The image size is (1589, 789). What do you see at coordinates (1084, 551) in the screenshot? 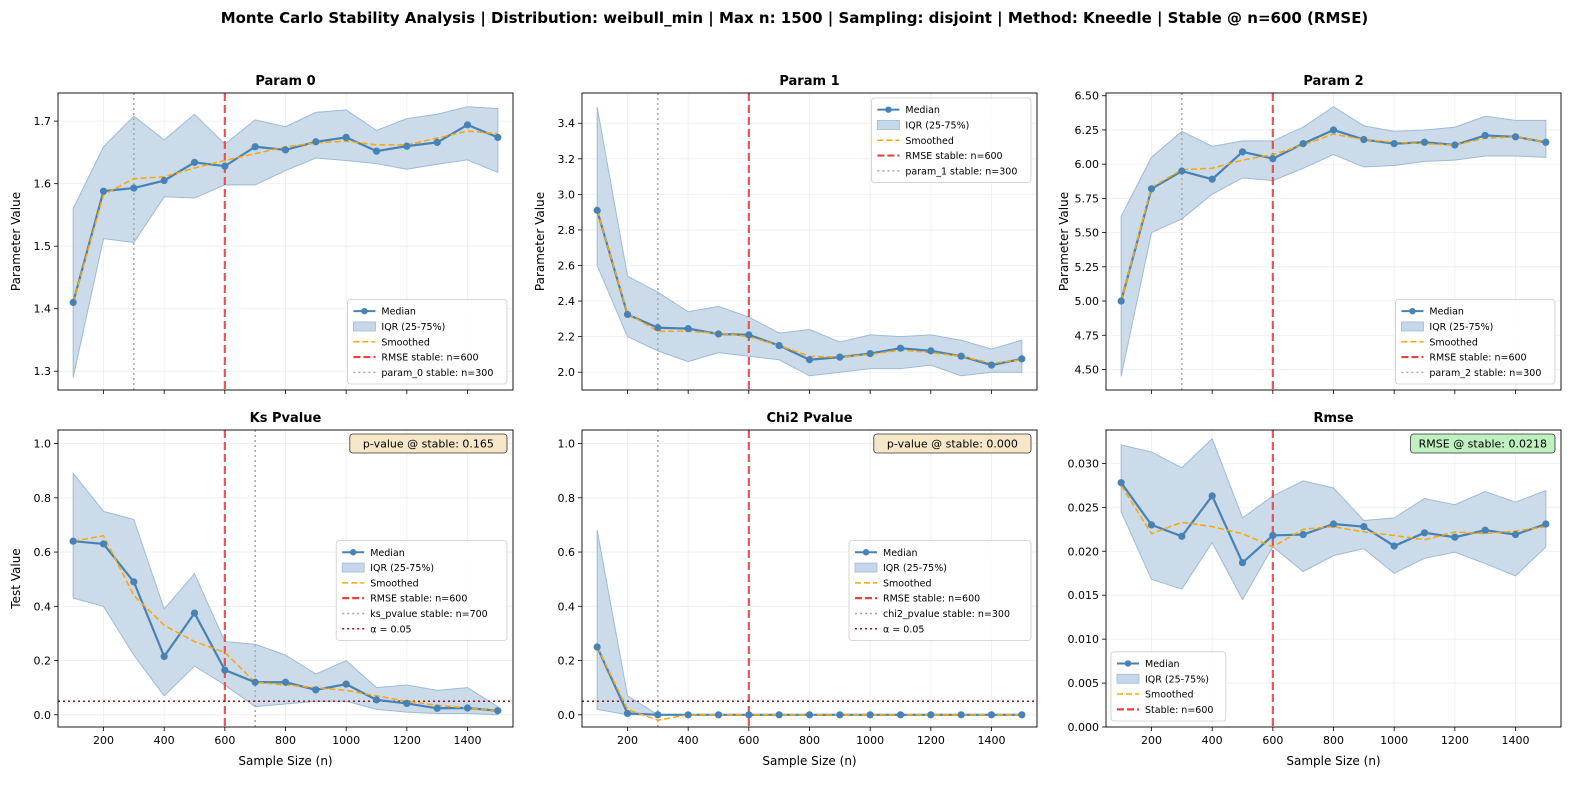
I see `y-tick-label: 0.020` at bounding box center [1084, 551].